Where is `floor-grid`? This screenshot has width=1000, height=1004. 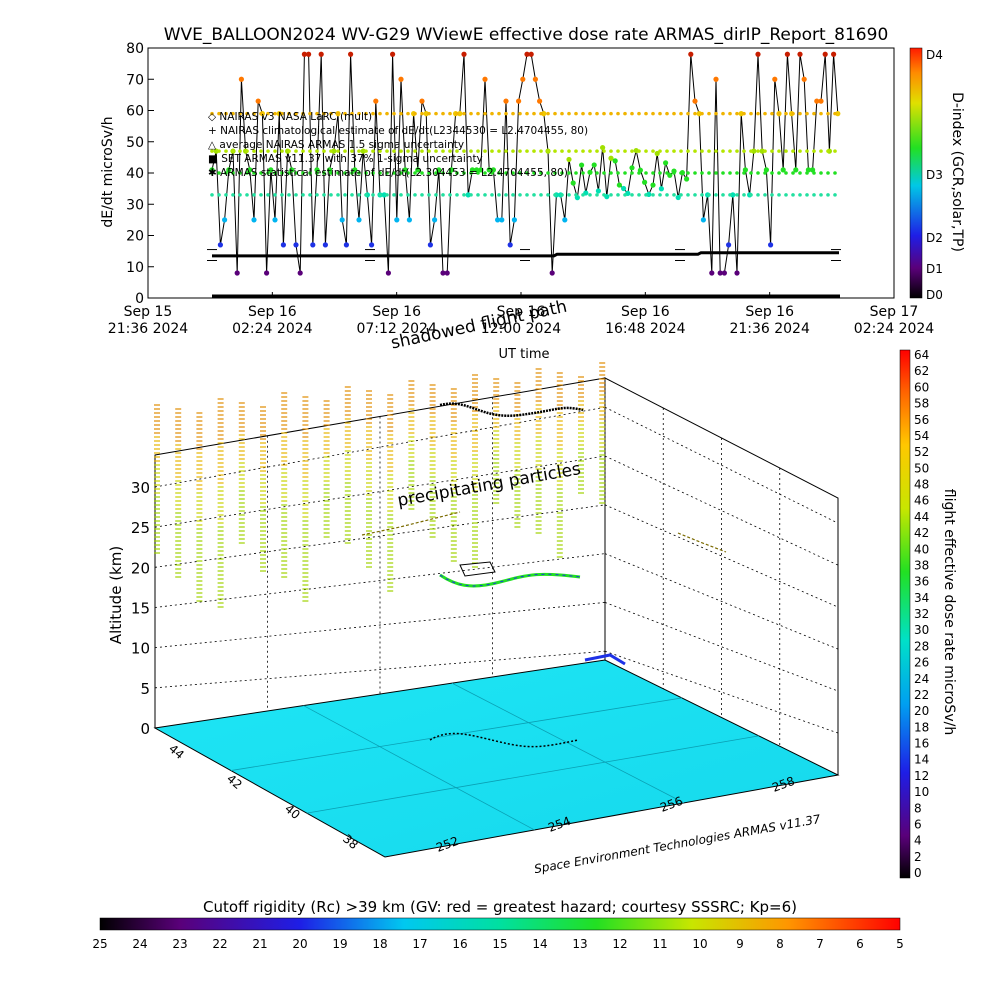
floor-grid is located at coordinates (494, 756).